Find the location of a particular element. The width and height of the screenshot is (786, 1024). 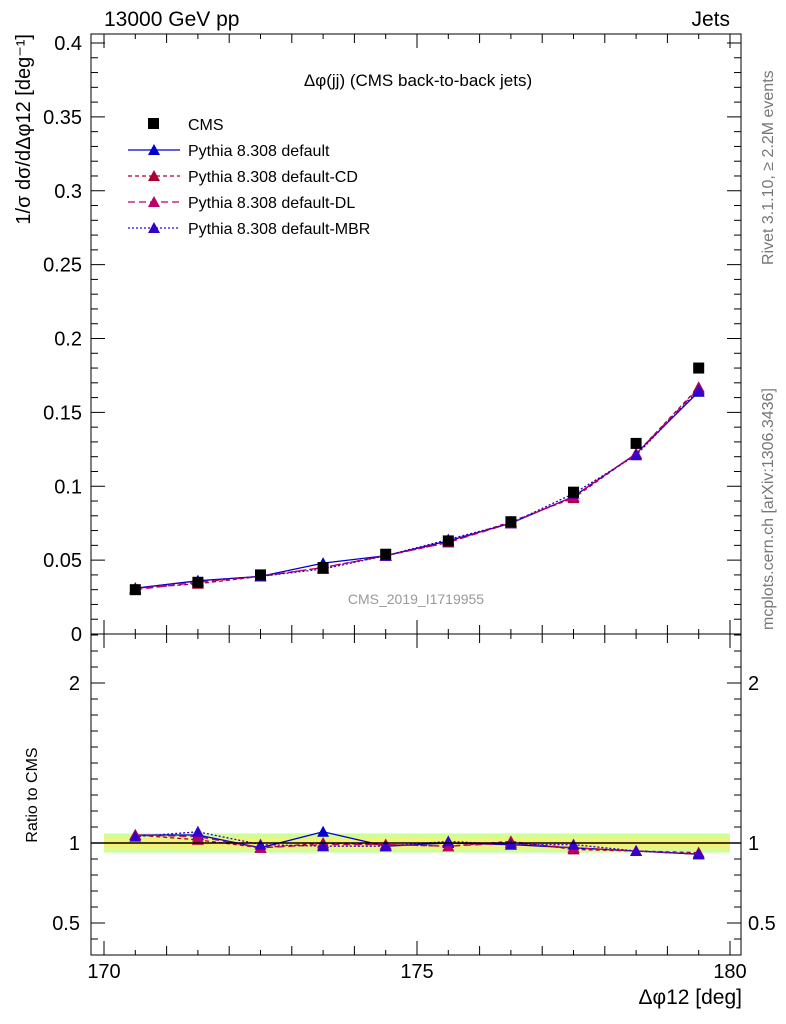

ratio-tick-label: 0.5 is located at coordinates (66, 924).